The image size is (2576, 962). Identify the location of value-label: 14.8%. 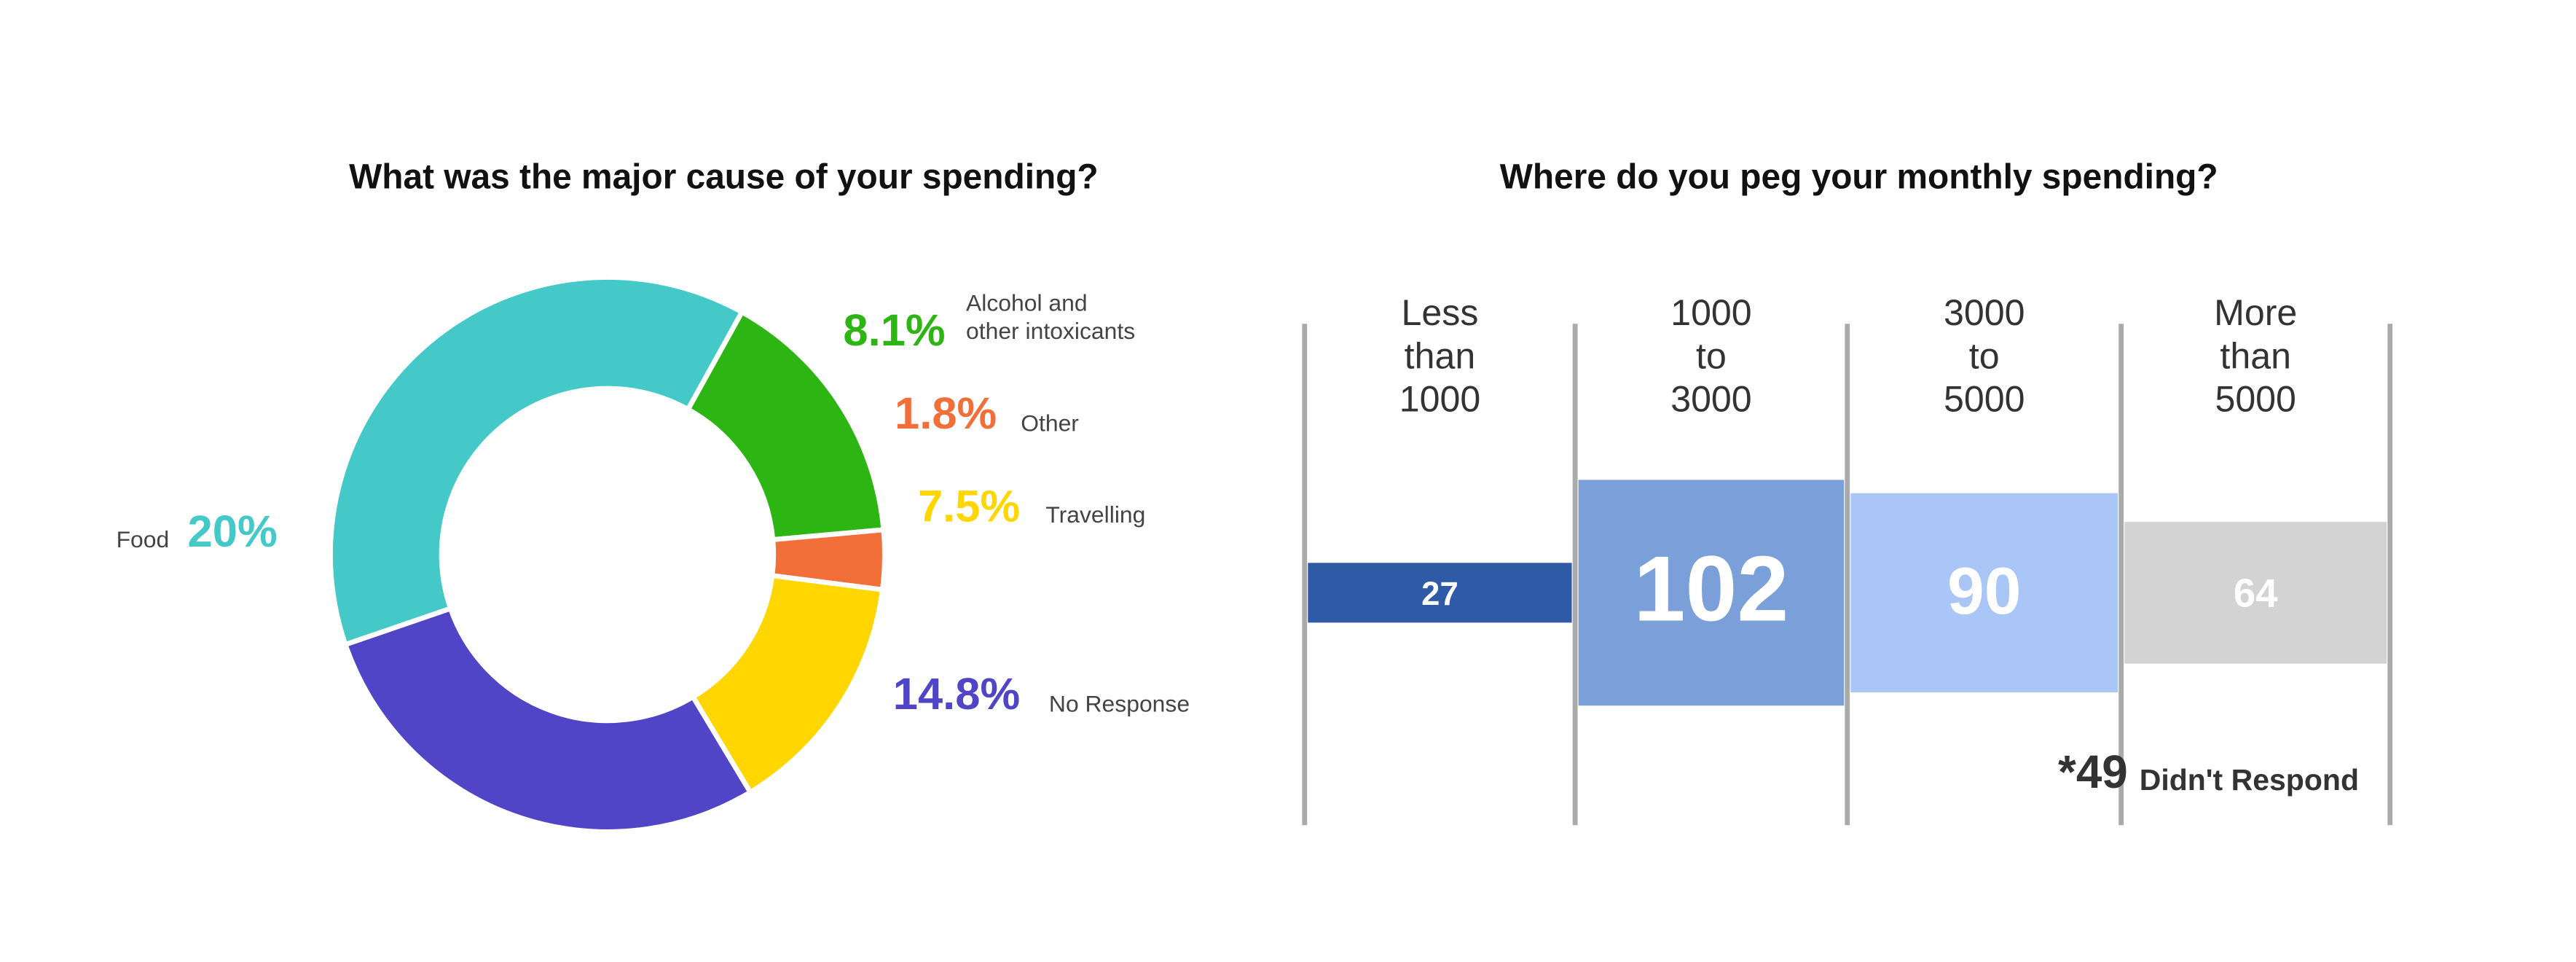
(956, 694).